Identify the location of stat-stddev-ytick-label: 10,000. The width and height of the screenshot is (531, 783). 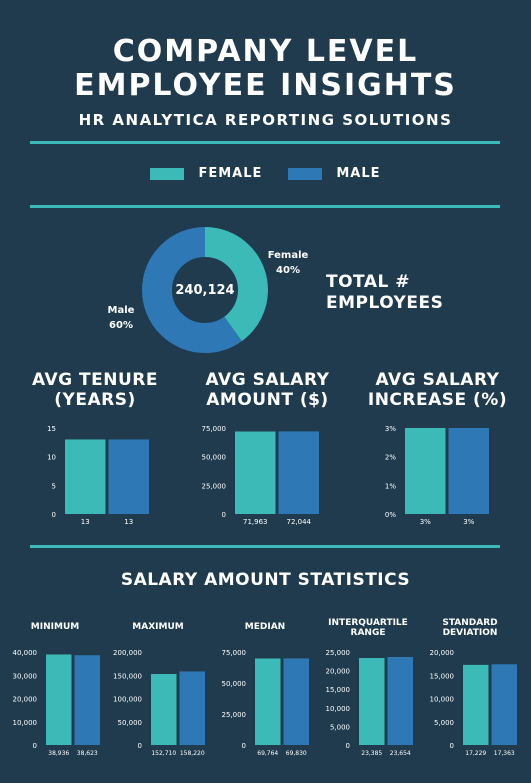
(442, 700).